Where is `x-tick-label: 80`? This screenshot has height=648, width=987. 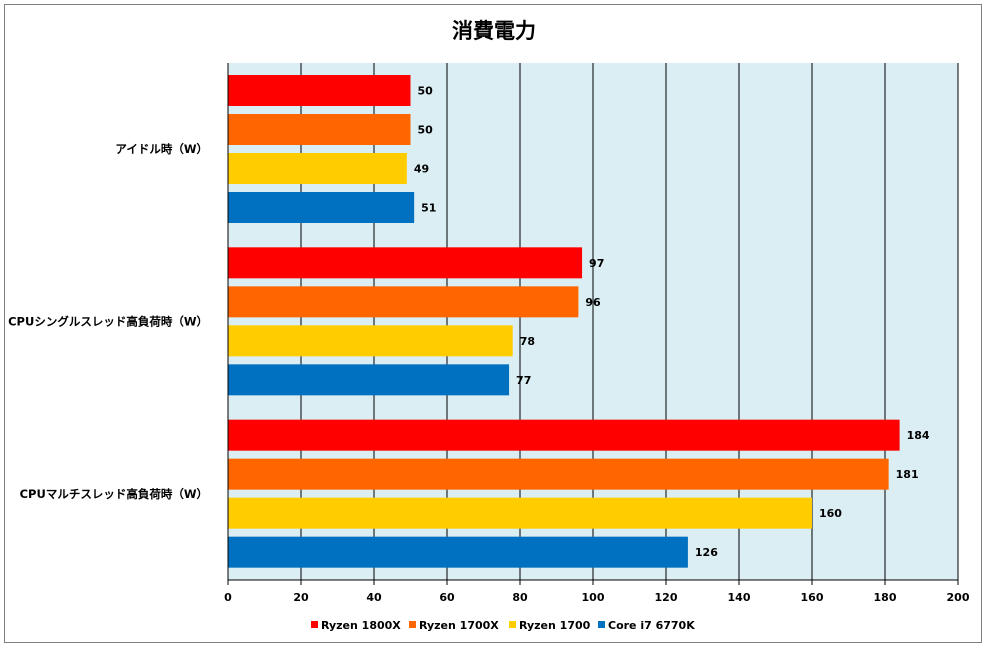
x-tick-label: 80 is located at coordinates (520, 597).